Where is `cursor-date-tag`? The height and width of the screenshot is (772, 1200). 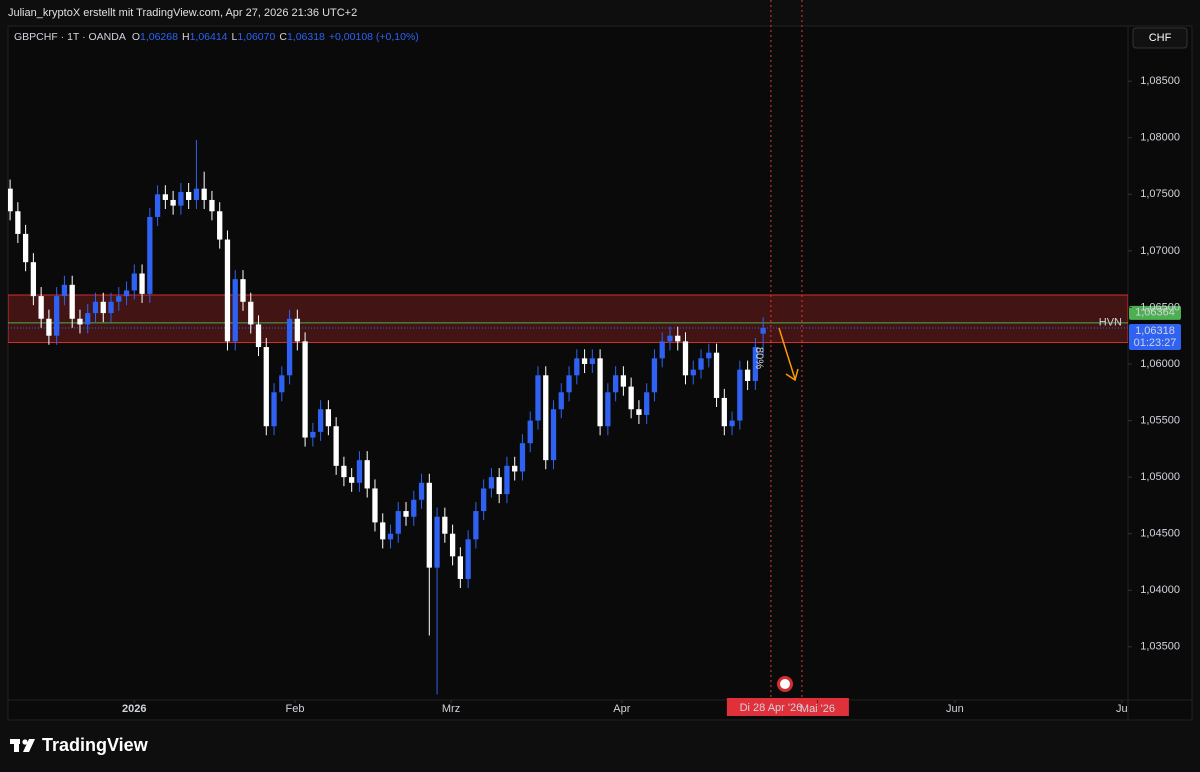
cursor-date-tag is located at coordinates (787, 707).